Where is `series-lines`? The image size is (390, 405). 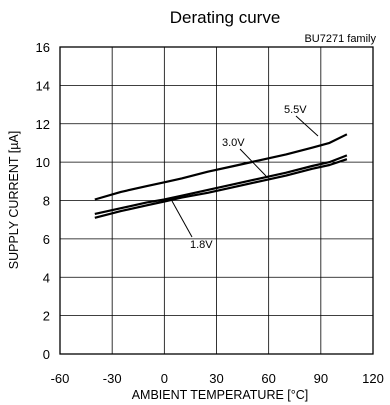
series-lines is located at coordinates (221, 176).